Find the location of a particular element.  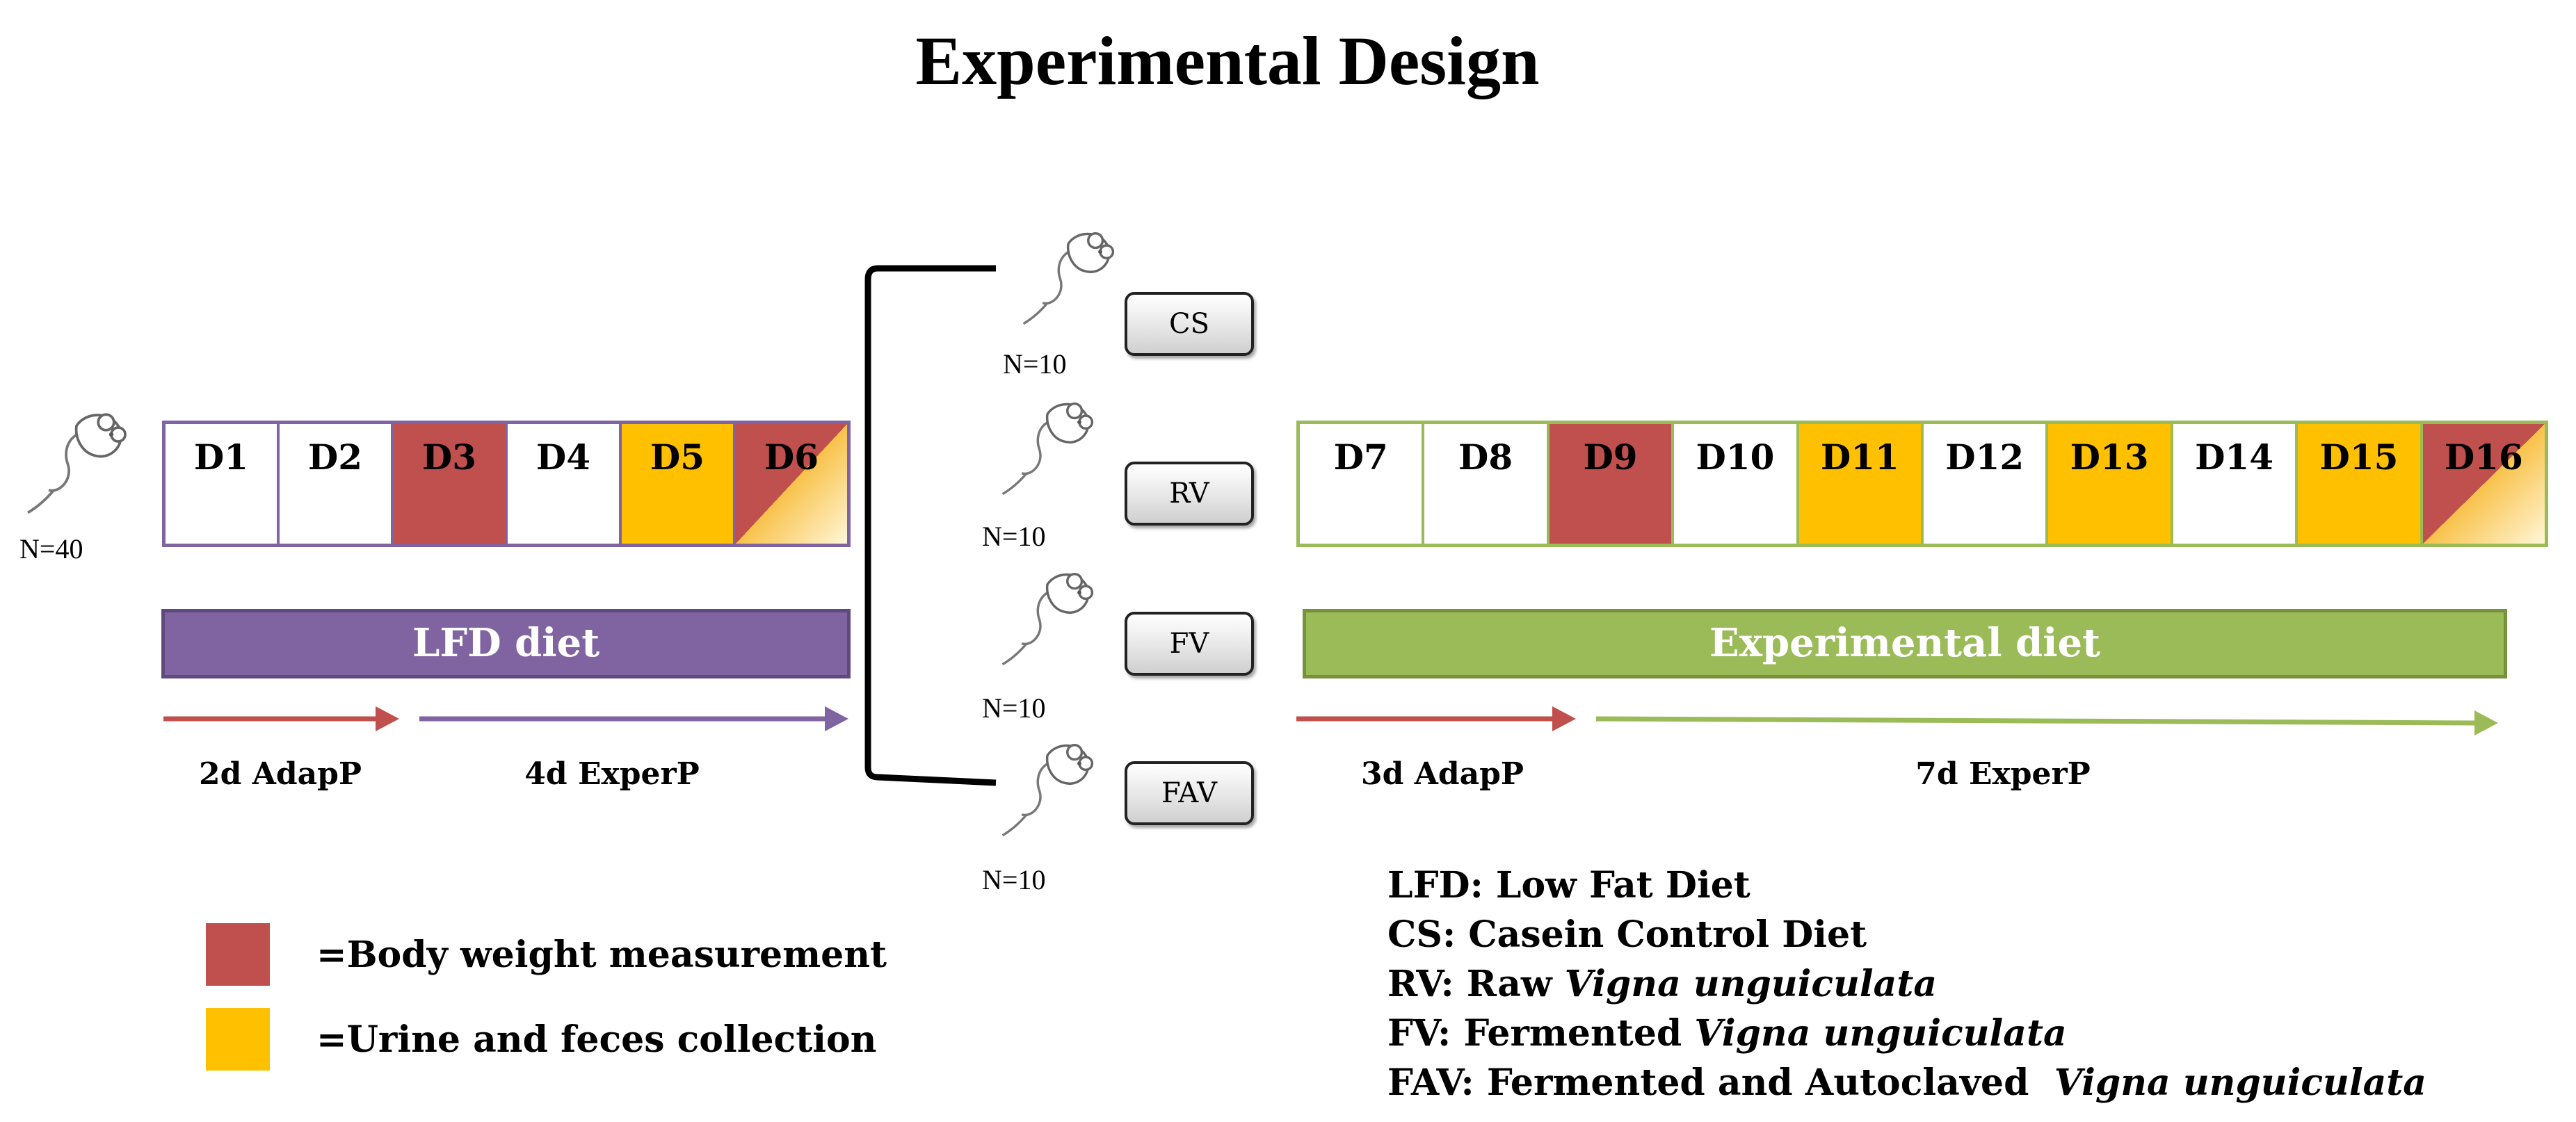

abbreviation-item: RV: Raw Vigna unguiculata is located at coordinates (1663, 984).